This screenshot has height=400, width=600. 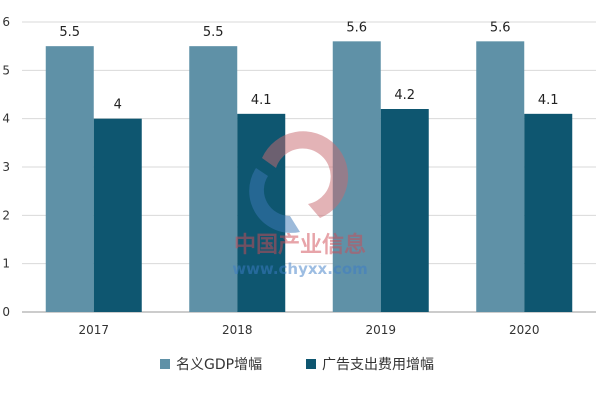 What do you see at coordinates (6, 70) in the screenshot?
I see `y-tick-label: 5` at bounding box center [6, 70].